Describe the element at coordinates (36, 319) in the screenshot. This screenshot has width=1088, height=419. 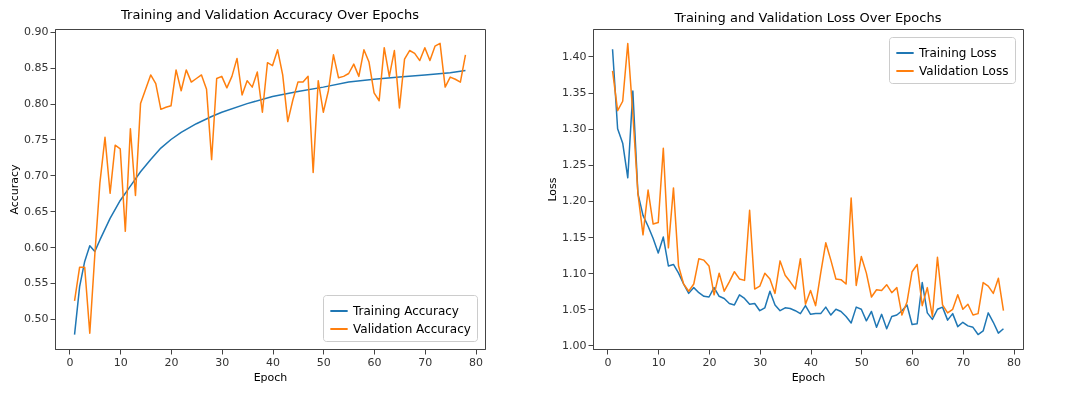
I see `y-tick-label: 0.50` at that location.